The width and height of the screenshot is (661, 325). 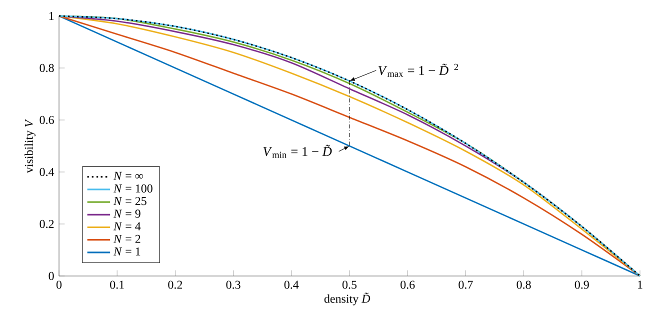 What do you see at coordinates (47, 68) in the screenshot?
I see `y-tick-label: 0.8` at bounding box center [47, 68].